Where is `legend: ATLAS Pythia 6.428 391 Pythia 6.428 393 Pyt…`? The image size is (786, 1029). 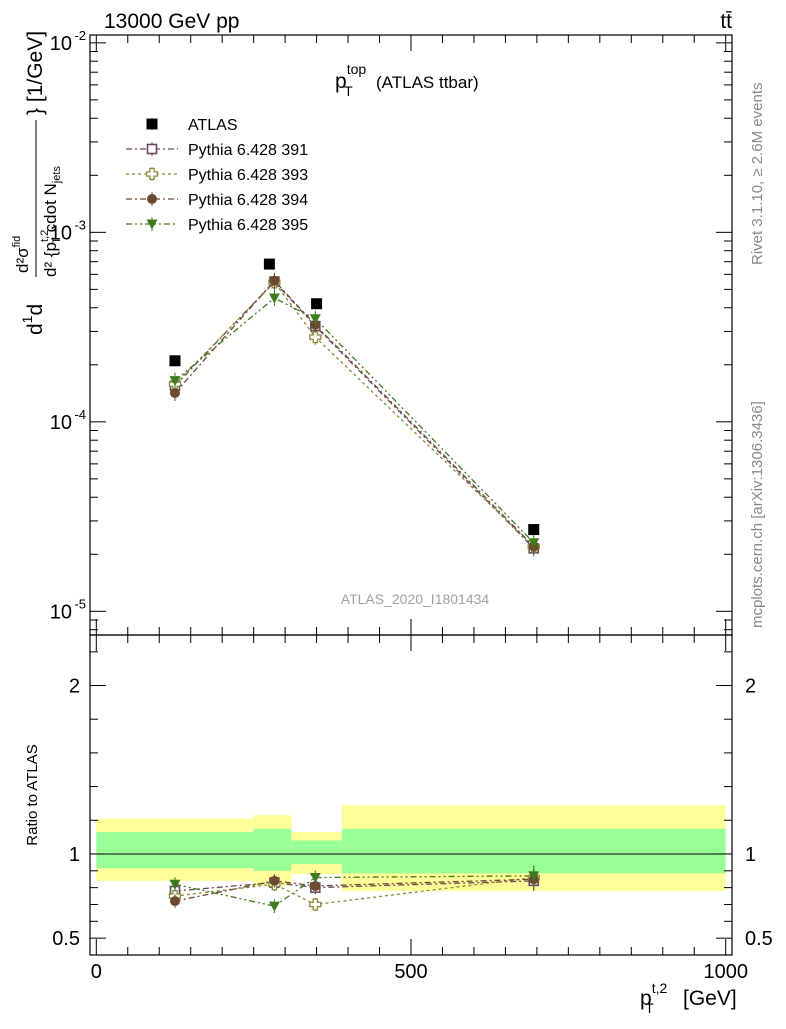
legend: ATLAS Pythia 6.428 391 Pythia 6.428 393 Pyt… is located at coordinates (217, 175).